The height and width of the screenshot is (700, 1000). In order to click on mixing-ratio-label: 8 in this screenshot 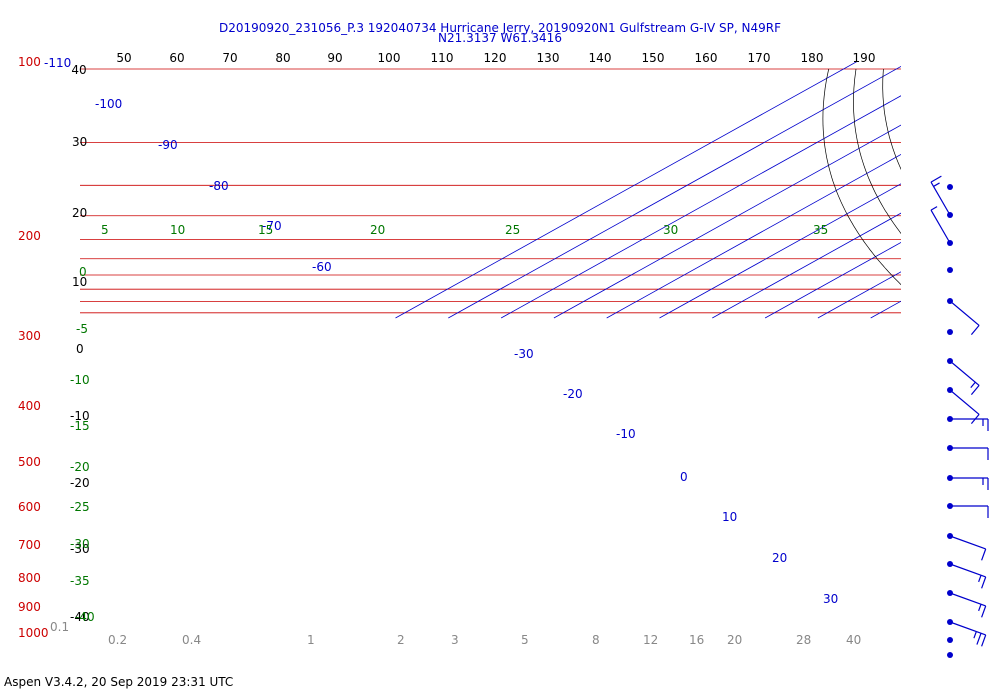, I will do `click(596, 640)`.